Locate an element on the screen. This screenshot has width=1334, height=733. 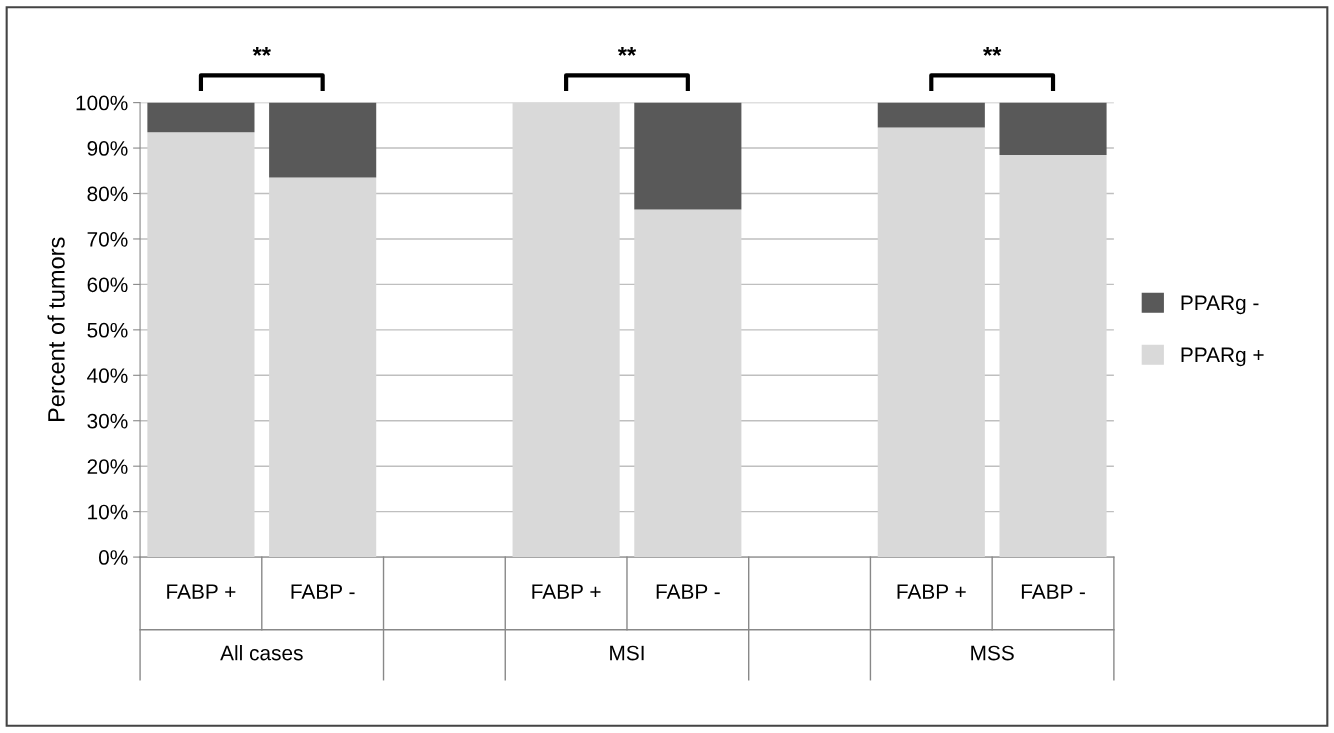
text: MSI is located at coordinates (627, 653).